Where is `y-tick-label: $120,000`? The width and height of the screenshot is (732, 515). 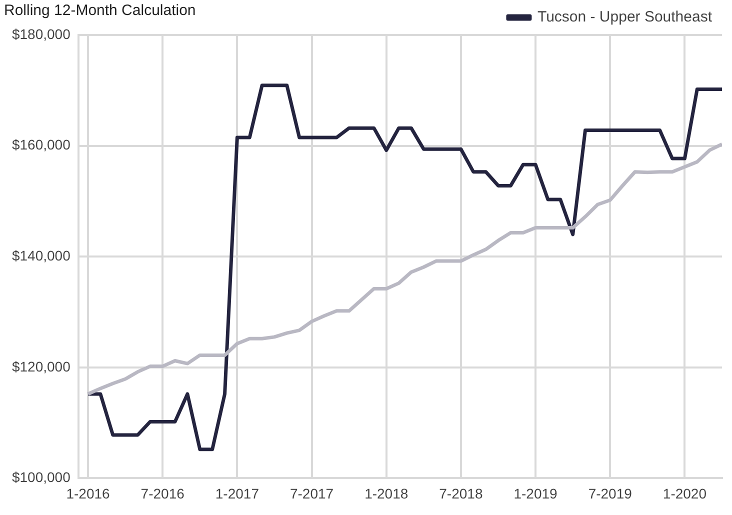 y-tick-label: $120,000 is located at coordinates (41, 366).